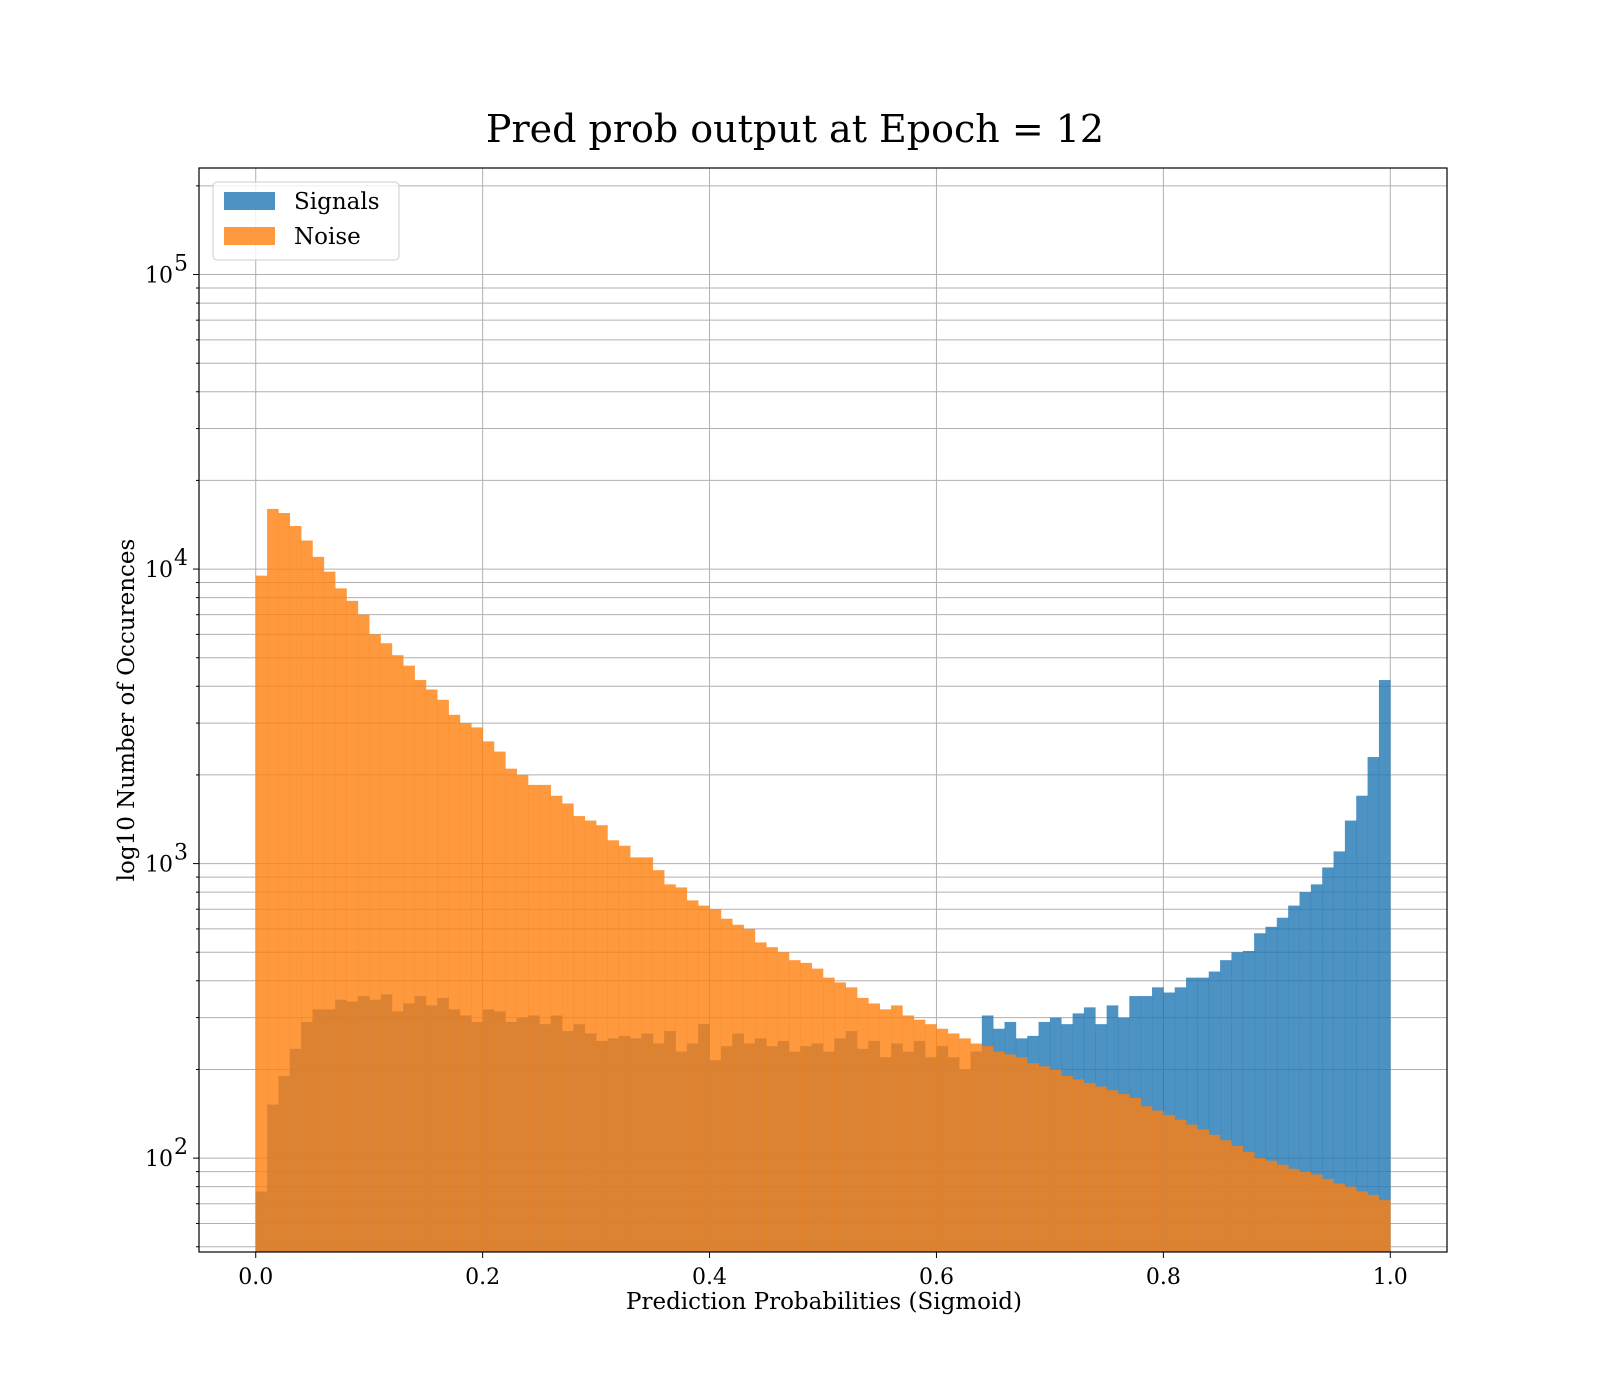 Image resolution: width=1600 pixels, height=1400 pixels. Describe the element at coordinates (327, 237) in the screenshot. I see `legend-label-noise: Noise` at that location.